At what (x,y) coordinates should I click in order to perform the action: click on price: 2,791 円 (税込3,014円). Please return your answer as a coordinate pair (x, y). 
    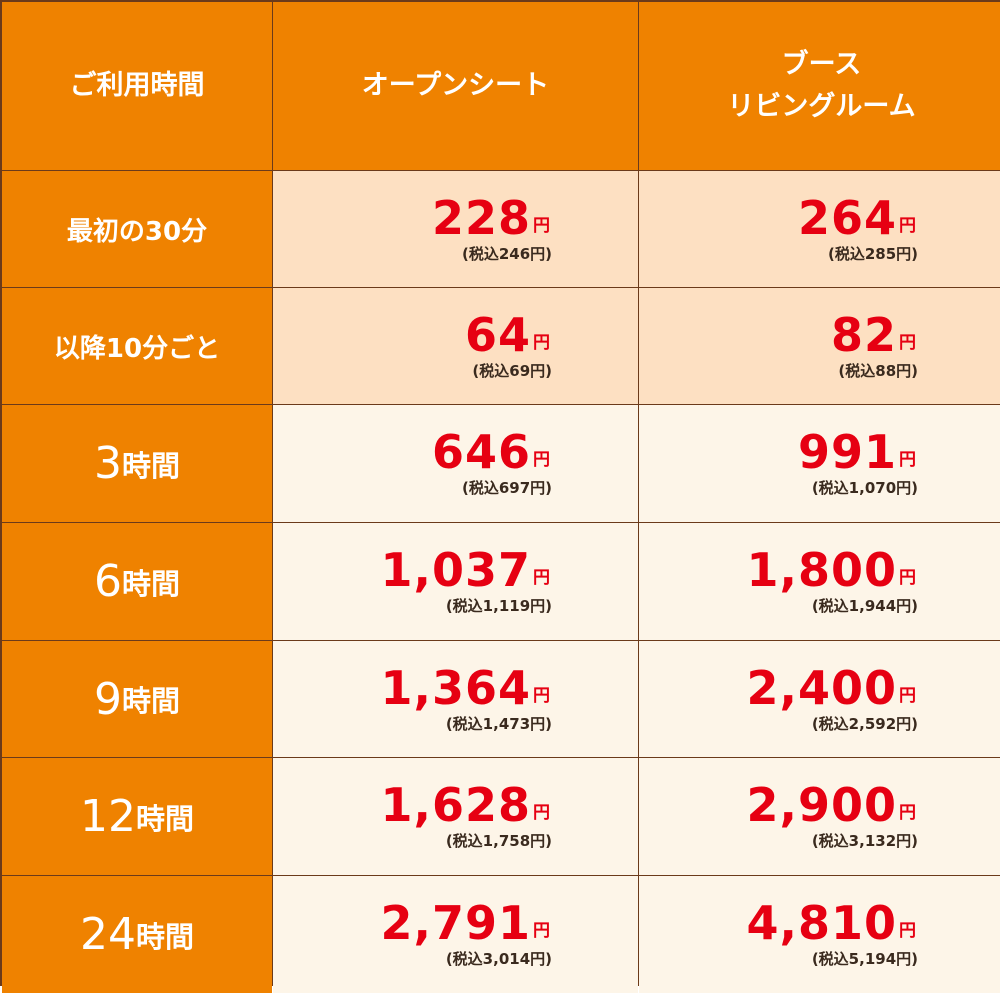
    Looking at the image, I should click on (455, 934).